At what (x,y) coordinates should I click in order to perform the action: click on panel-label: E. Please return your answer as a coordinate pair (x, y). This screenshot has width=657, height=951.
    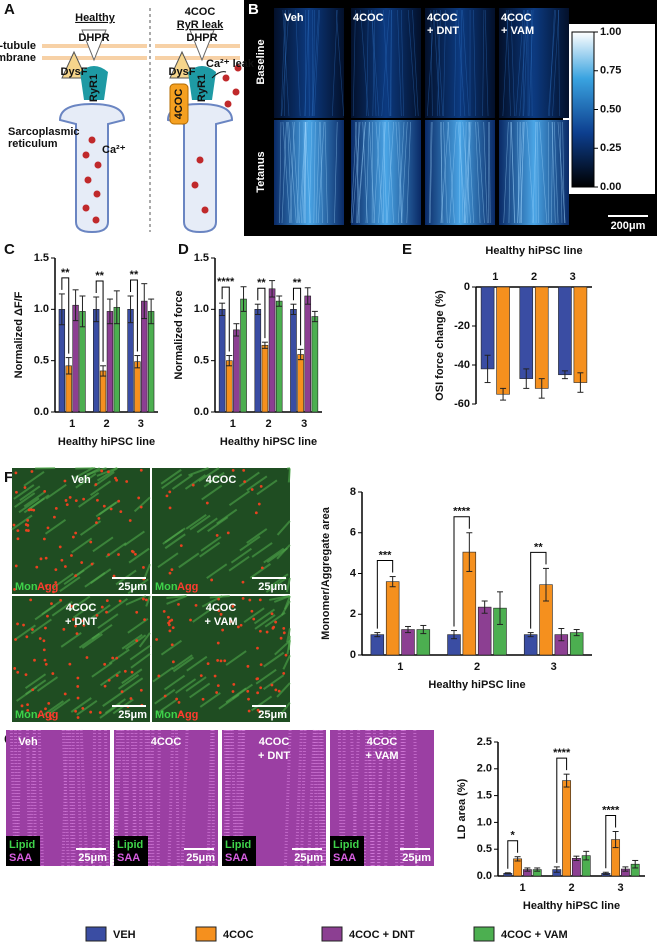
    Looking at the image, I should click on (407, 249).